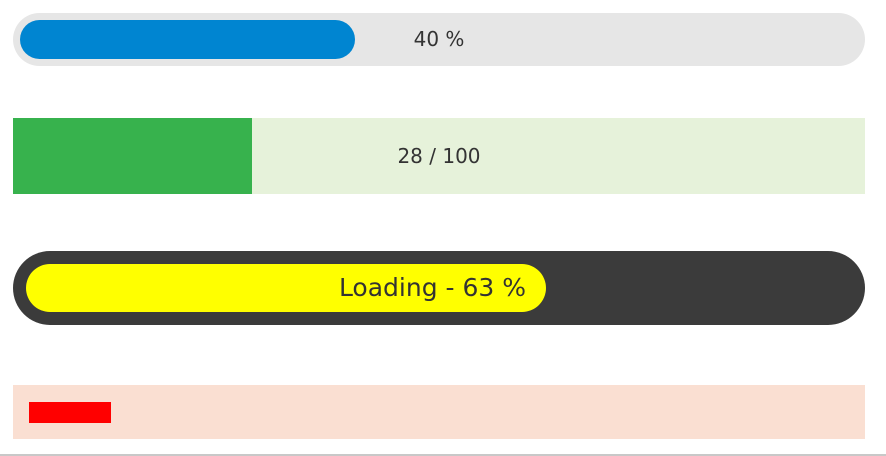 The image size is (886, 456). I want to click on progress-bar-percent: 40 %, so click(439, 39).